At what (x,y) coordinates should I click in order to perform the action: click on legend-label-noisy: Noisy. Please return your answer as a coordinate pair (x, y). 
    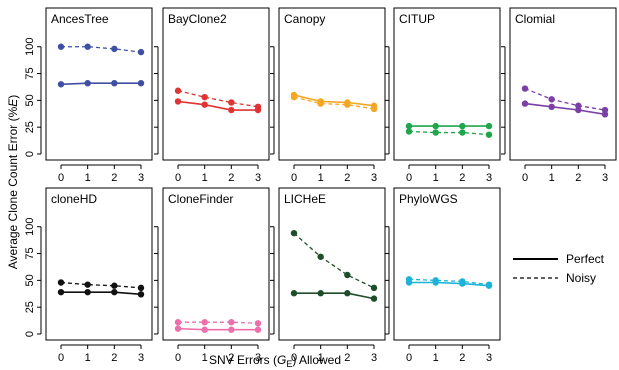
    Looking at the image, I should click on (581, 278).